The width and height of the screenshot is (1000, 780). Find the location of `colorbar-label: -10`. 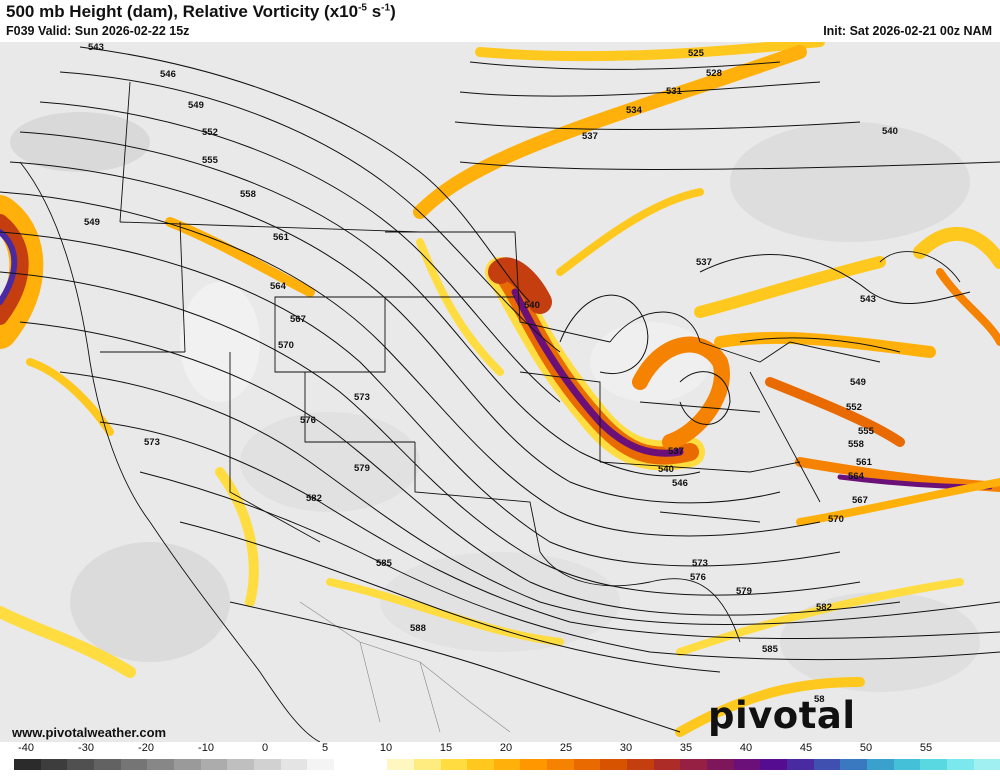

colorbar-label: -10 is located at coordinates (206, 748).